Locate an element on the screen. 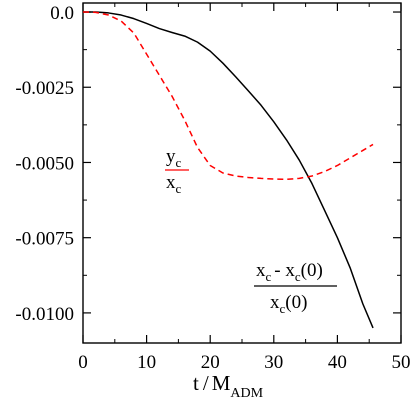  x-axis-label-slash: / is located at coordinates (206, 383).